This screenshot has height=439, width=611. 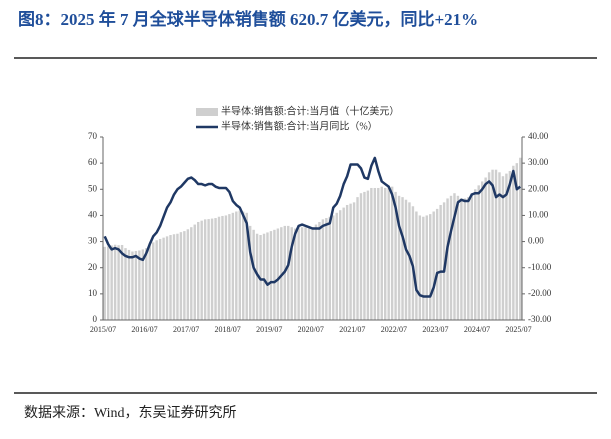 What do you see at coordinates (93, 241) in the screenshot?
I see `y-tick-label: 30` at bounding box center [93, 241].